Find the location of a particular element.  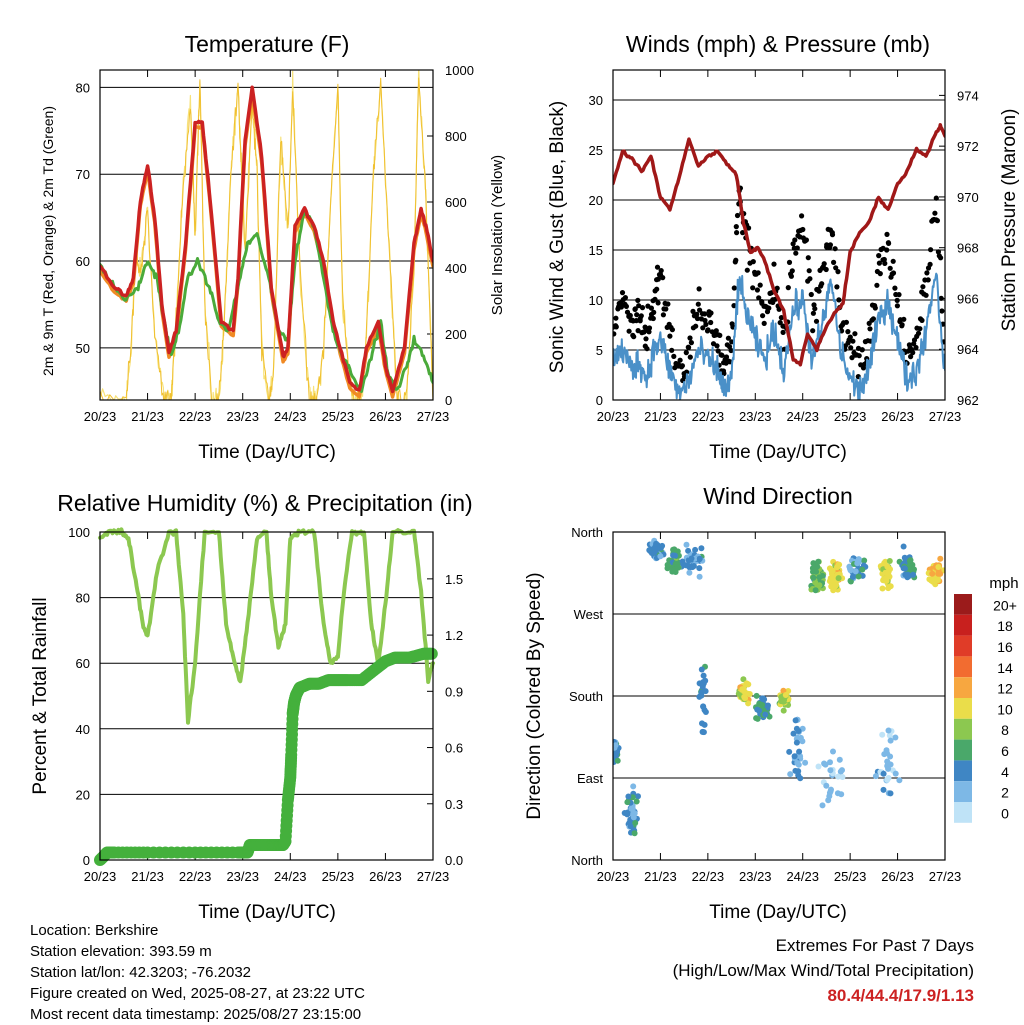

rh-precip-y2tick-label: 0.9 is located at coordinates (454, 691).